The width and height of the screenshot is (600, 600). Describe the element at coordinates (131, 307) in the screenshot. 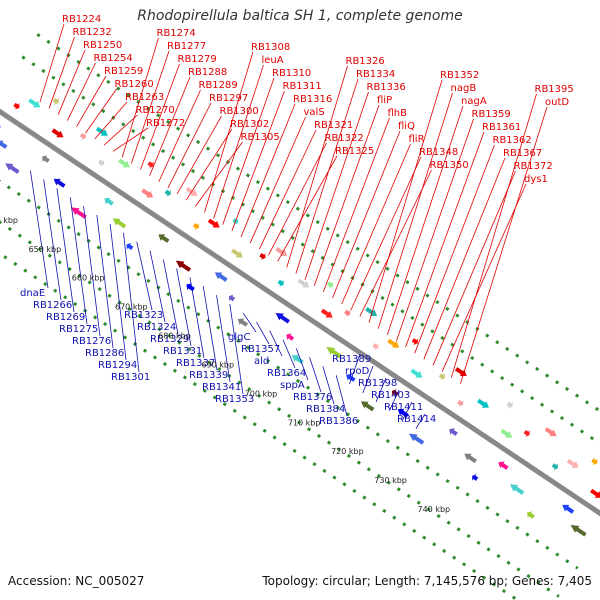

I see `kbp-tick-label: 670 kbp` at that location.